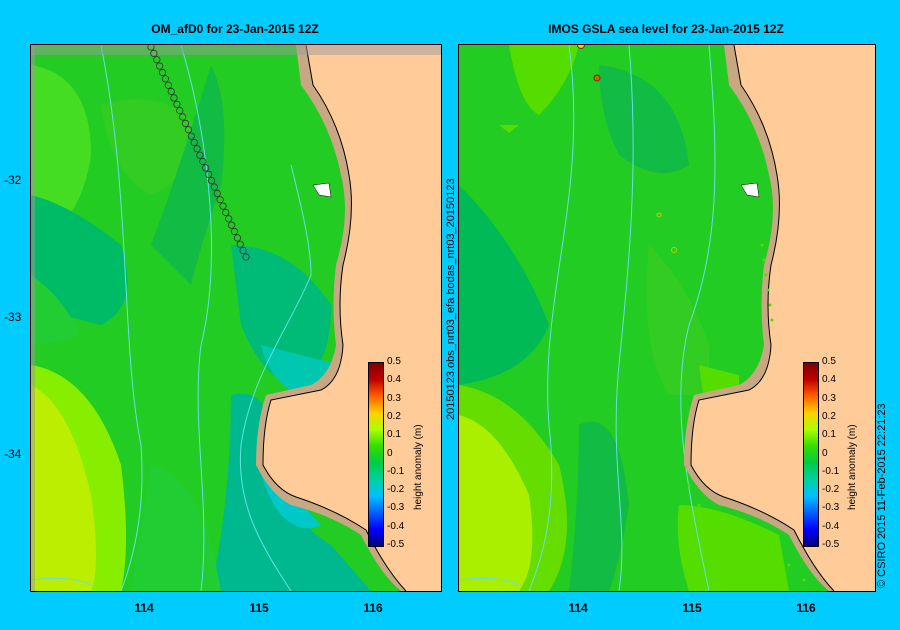  I want to click on y-tick-label: -34, so click(13, 454).